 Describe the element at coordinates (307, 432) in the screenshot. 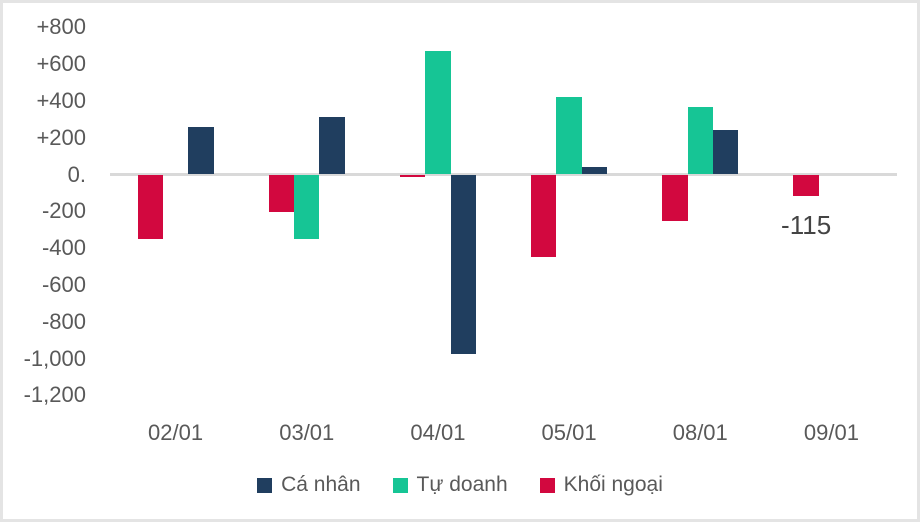

I see `x-axis-label: 03/01` at that location.